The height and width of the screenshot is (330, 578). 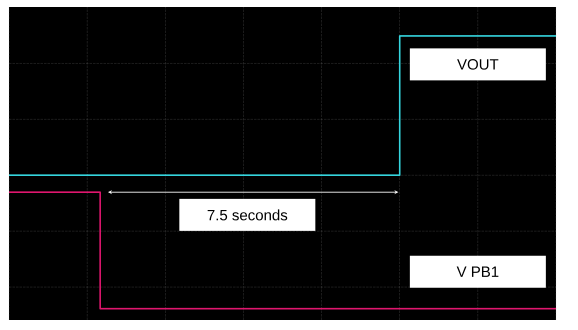 I want to click on text: V PB1, so click(x=477, y=271).